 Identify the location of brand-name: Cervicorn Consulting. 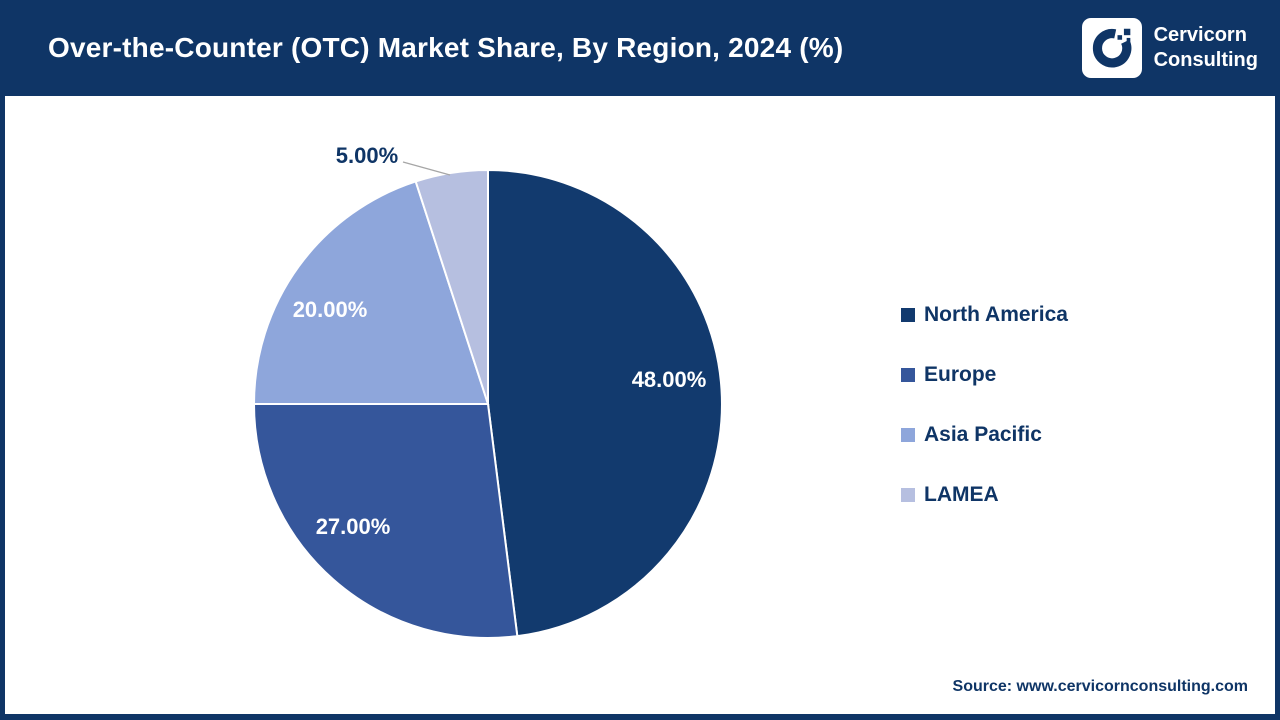
(1206, 48).